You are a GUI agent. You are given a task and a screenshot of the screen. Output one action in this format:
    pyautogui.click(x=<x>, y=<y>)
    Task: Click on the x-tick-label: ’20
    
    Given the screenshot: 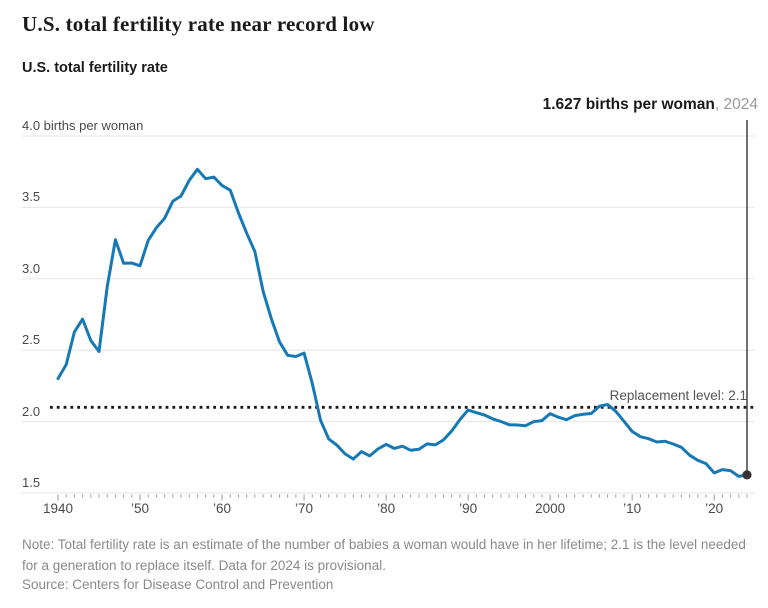 What is the action you would take?
    pyautogui.click(x=714, y=508)
    